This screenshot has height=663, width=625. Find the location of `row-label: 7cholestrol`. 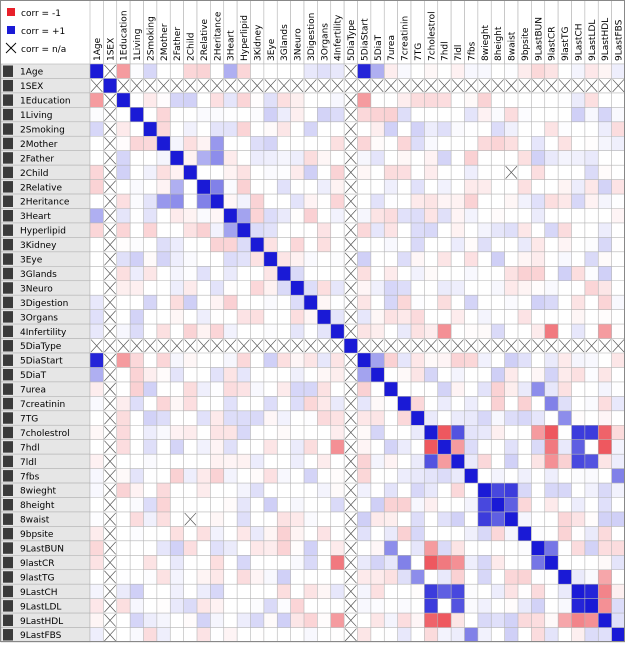

row-label: 7cholestrol is located at coordinates (45, 434).